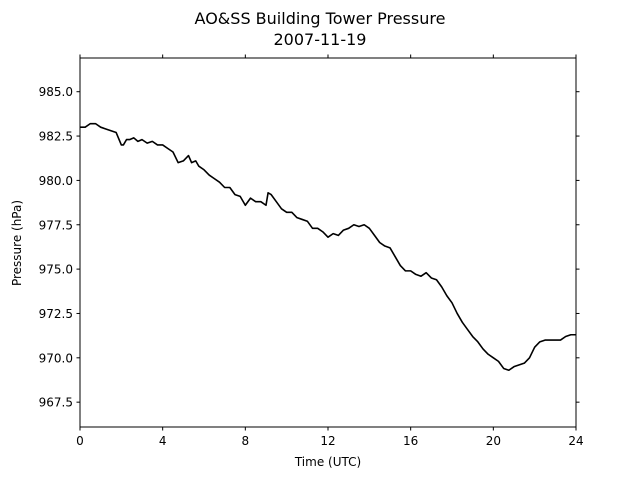  I want to click on chart-title: AO&SS Building Tower Pressure, so click(320, 18).